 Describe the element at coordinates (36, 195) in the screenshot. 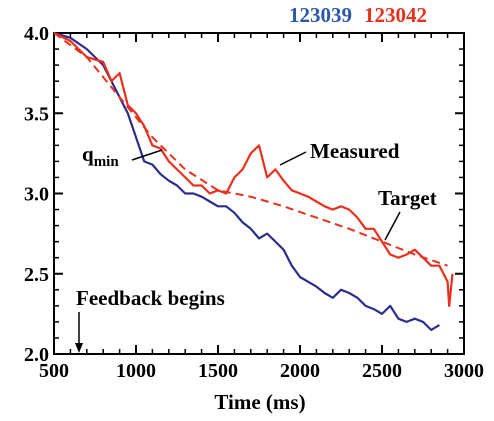

I see `y-tick-label: 3.0` at that location.